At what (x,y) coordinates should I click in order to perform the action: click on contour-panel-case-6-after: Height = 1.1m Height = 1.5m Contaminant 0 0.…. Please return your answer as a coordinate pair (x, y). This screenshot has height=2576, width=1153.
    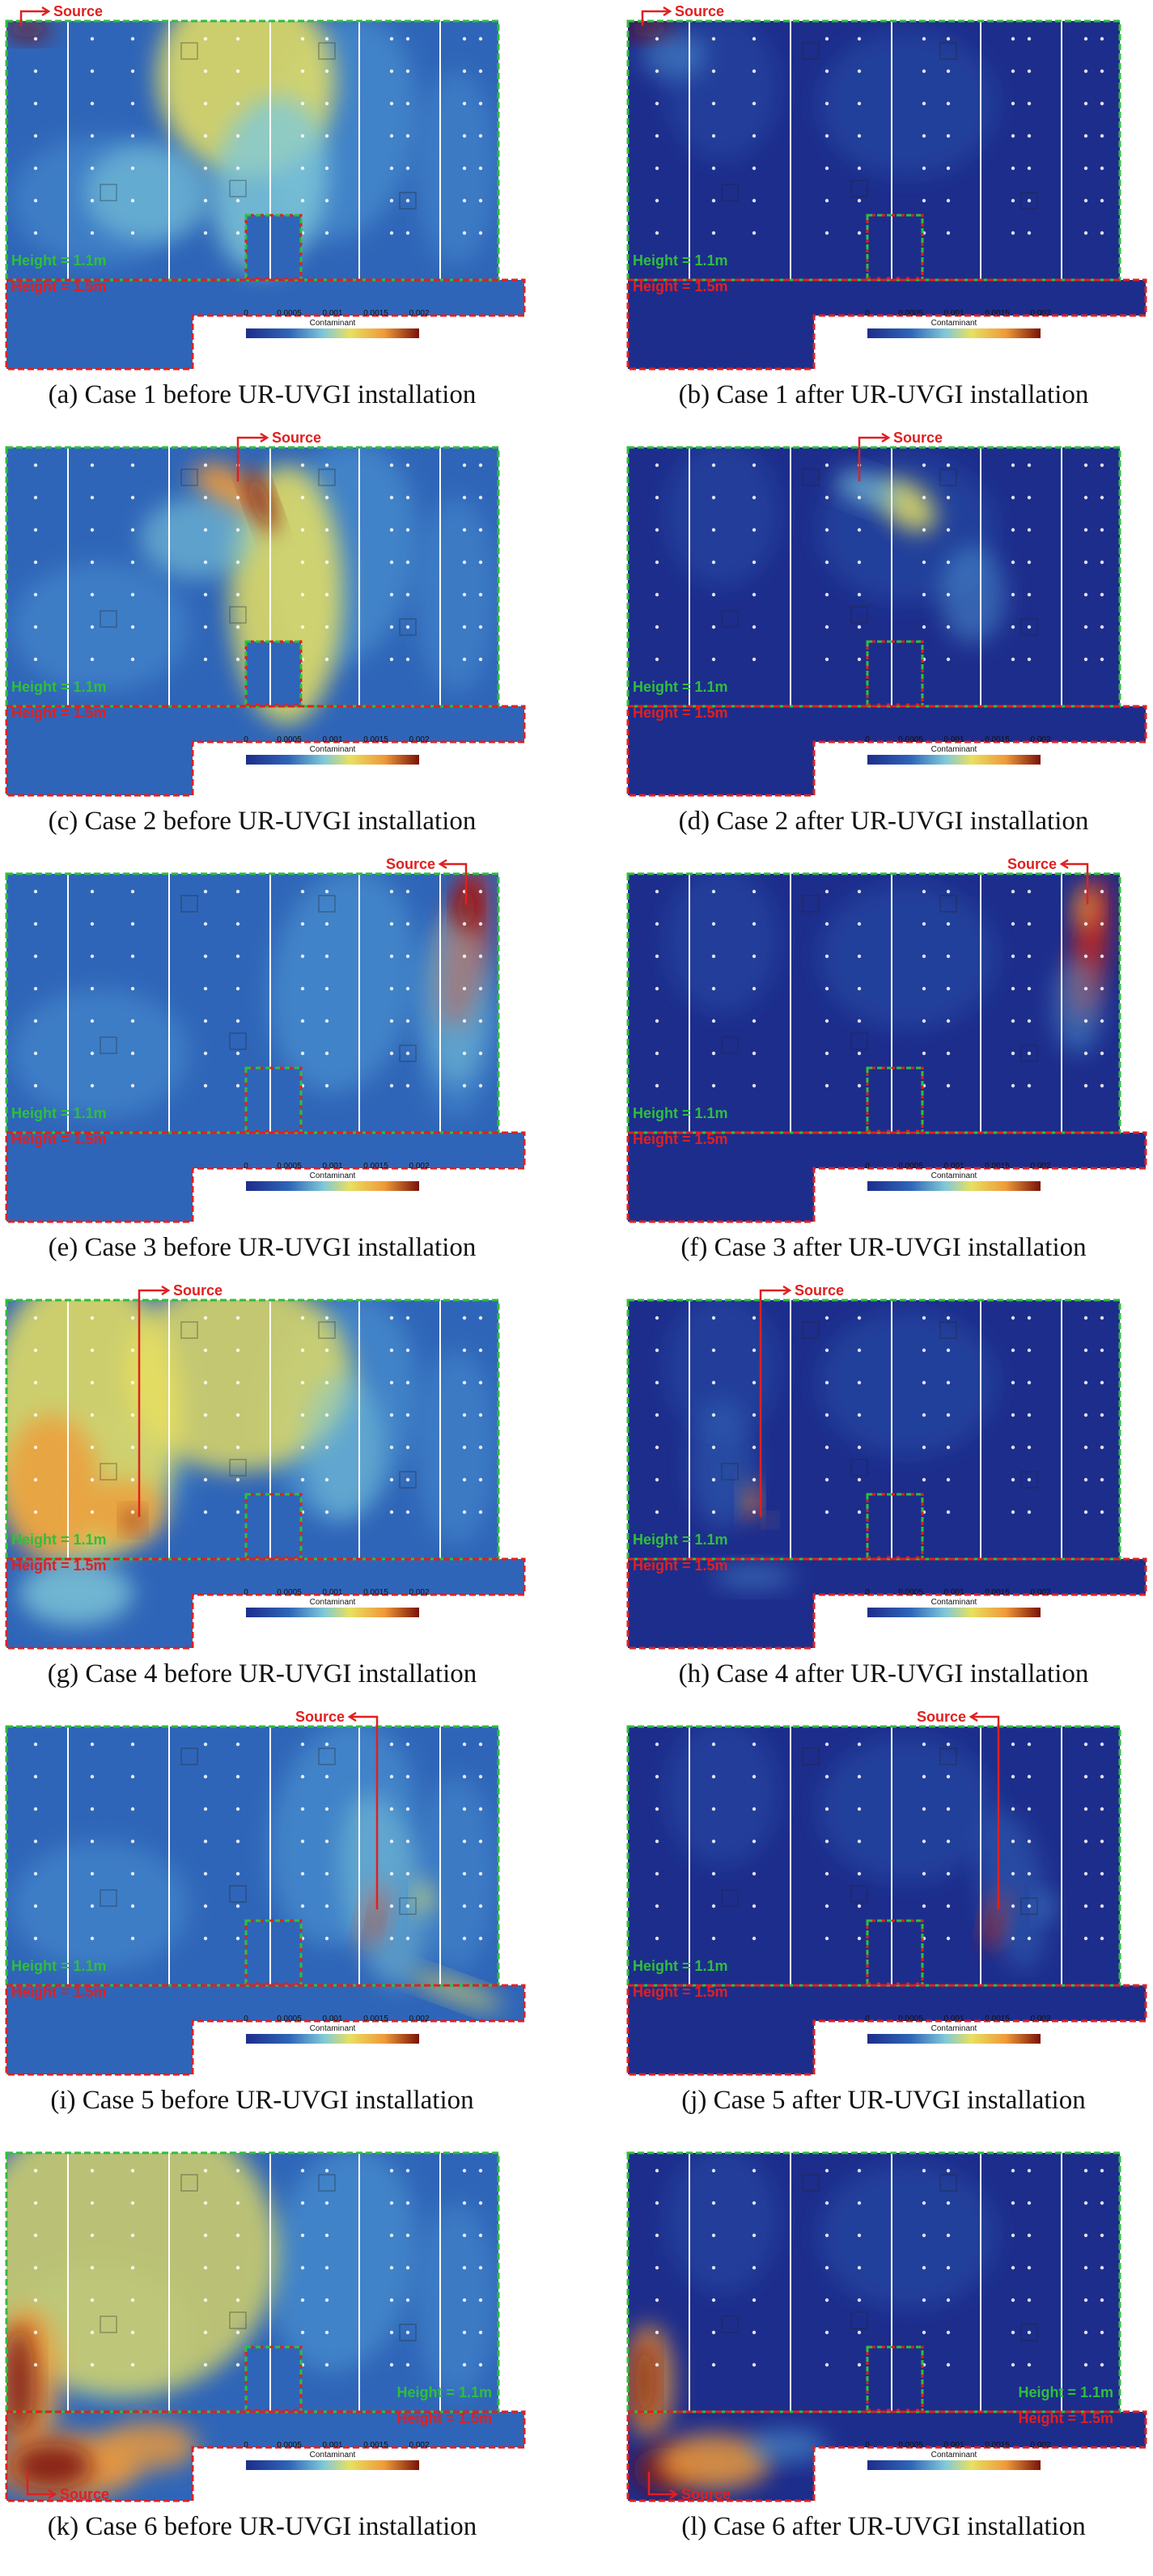
    Looking at the image, I should click on (886, 2340).